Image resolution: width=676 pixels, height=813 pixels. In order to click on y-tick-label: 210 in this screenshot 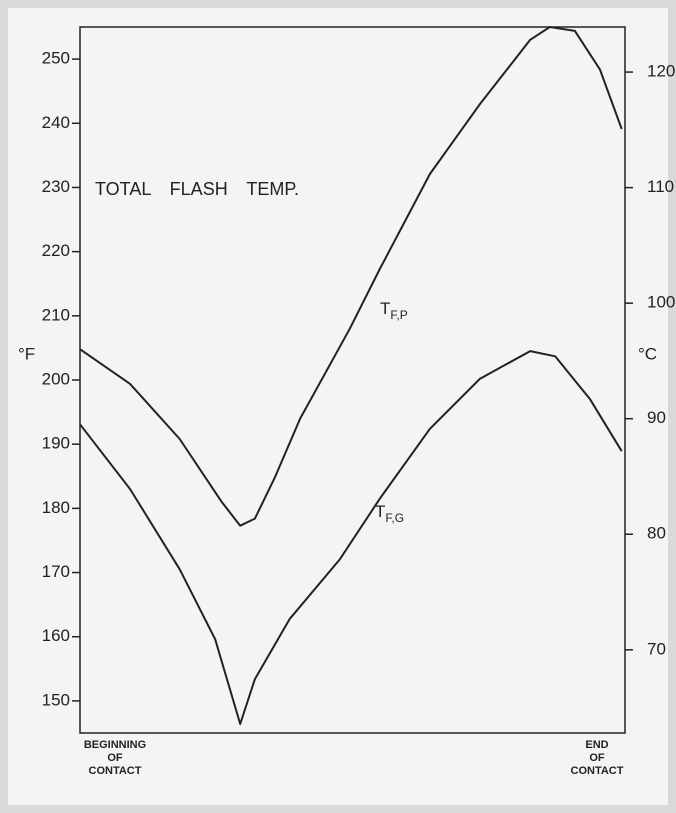, I will do `click(56, 314)`.